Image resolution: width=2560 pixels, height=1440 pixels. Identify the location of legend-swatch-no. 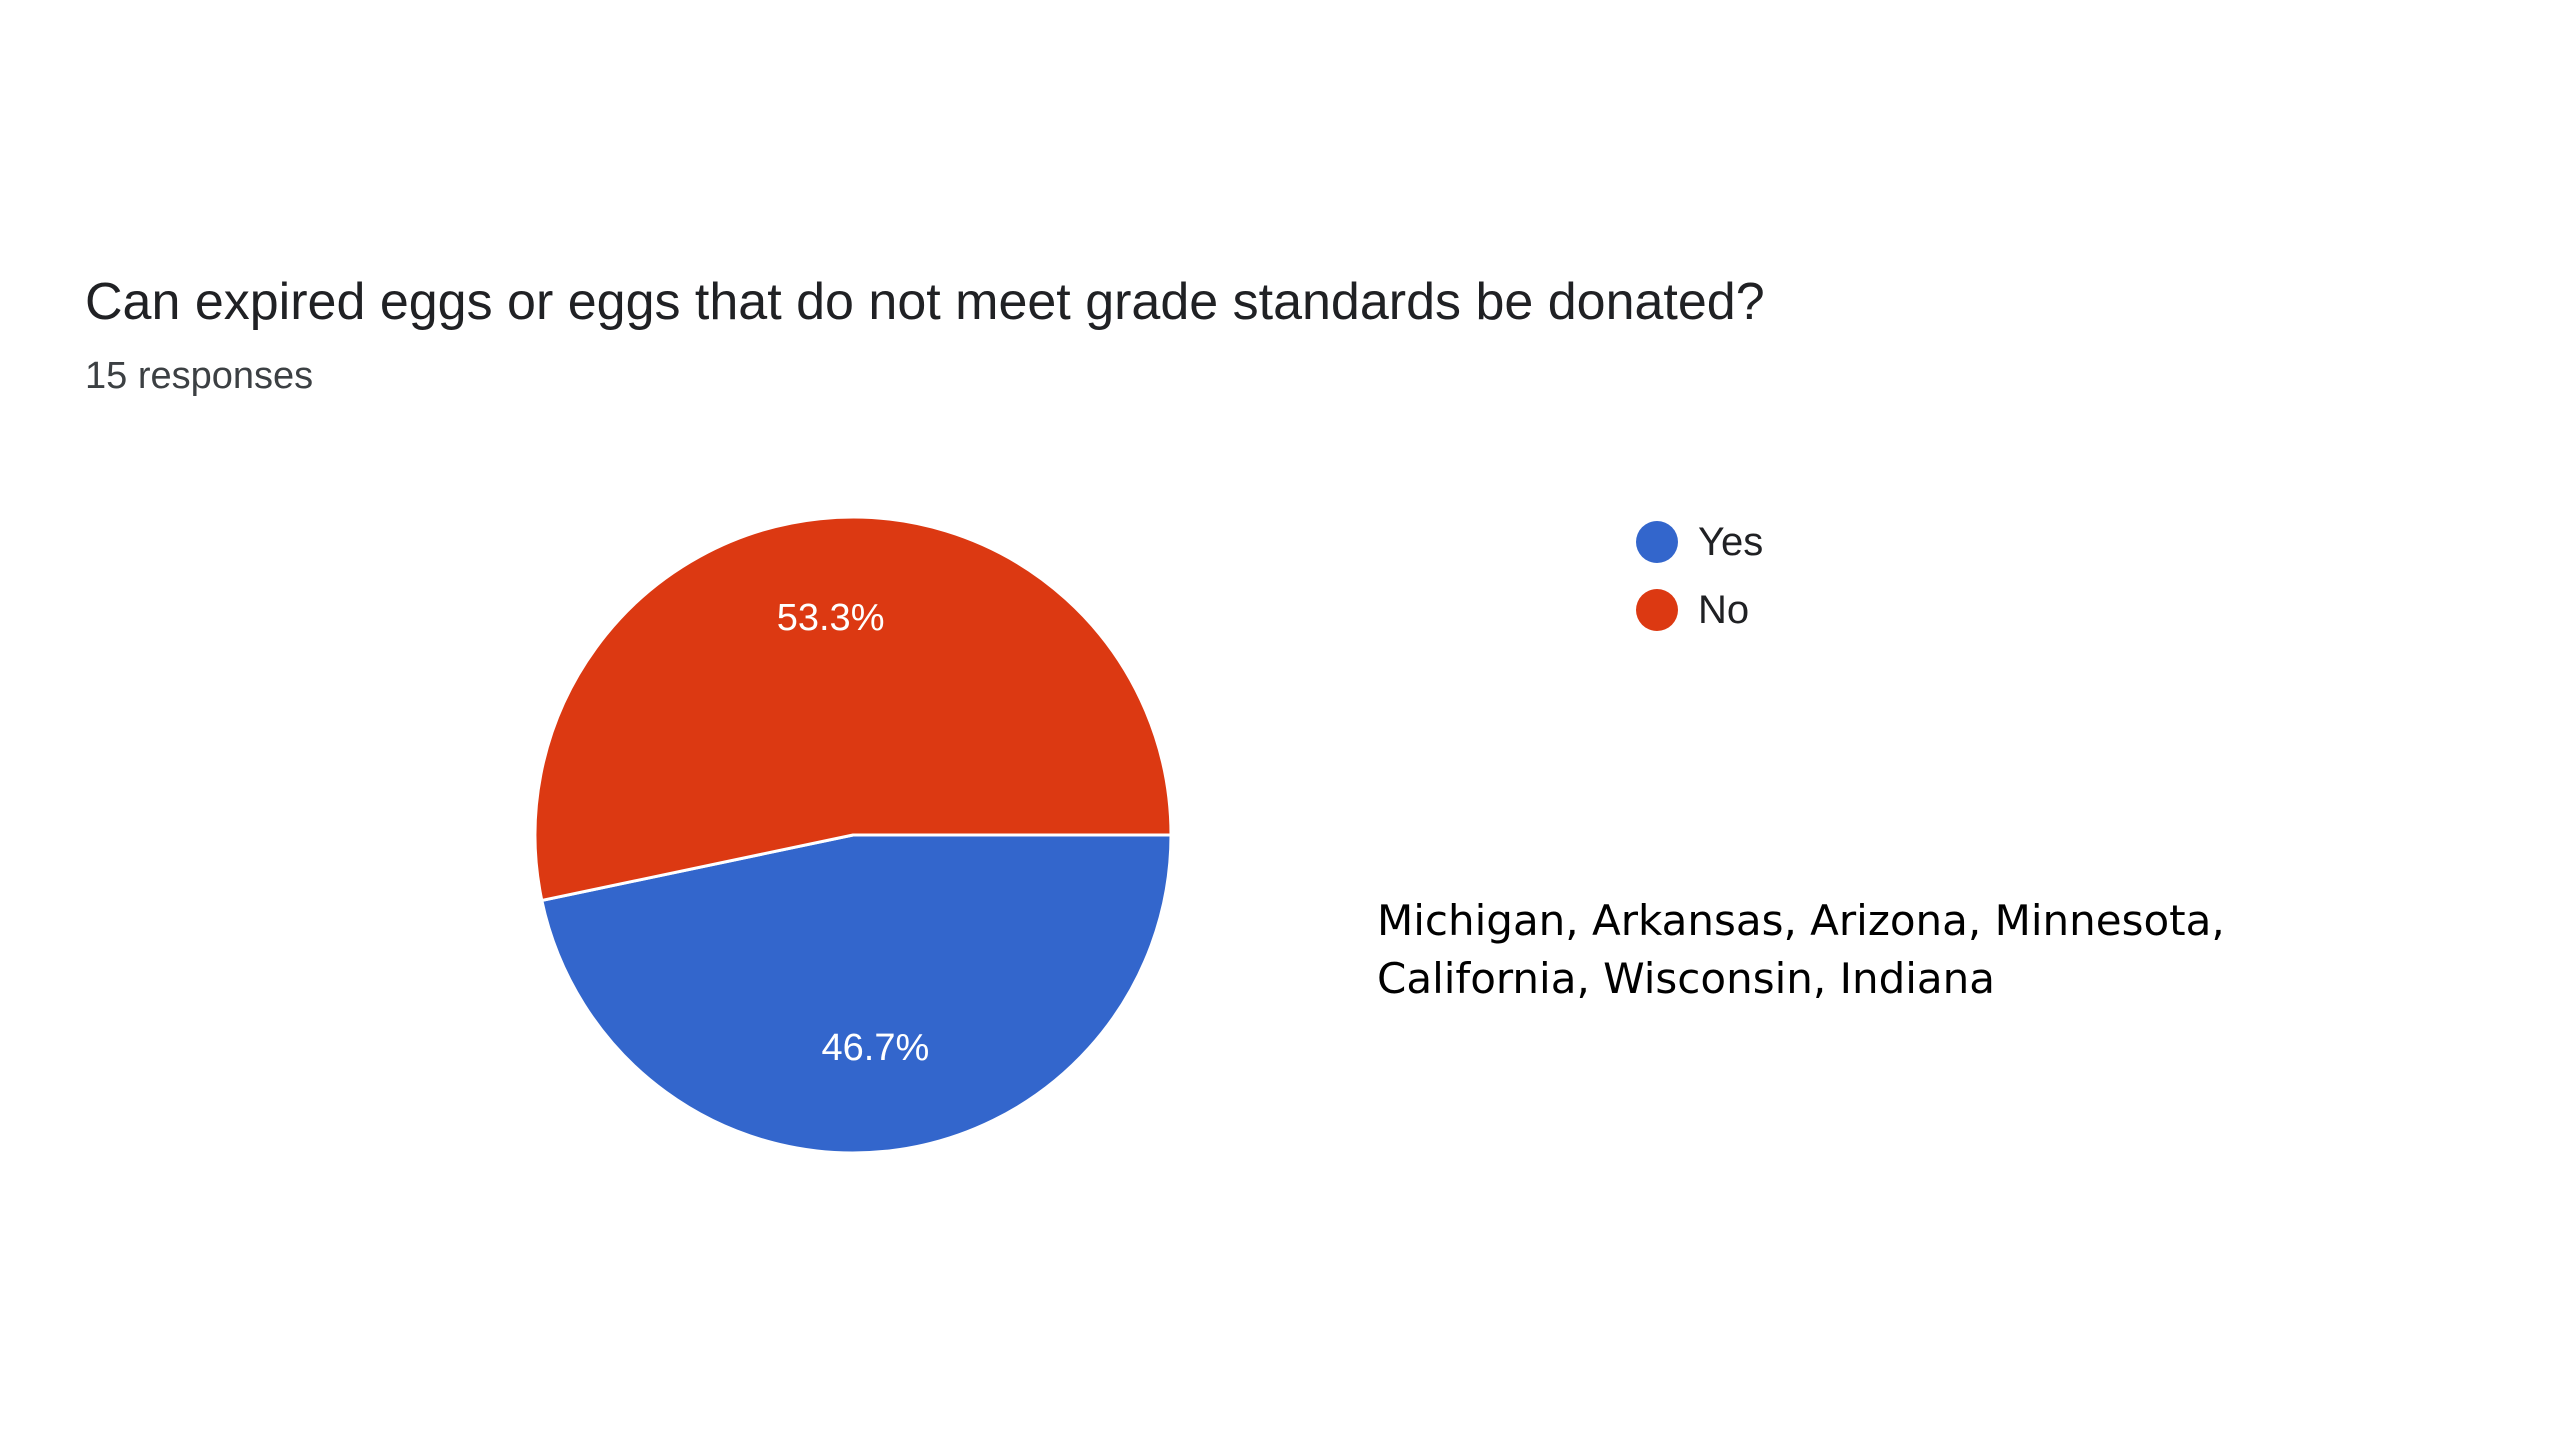
(1657, 610).